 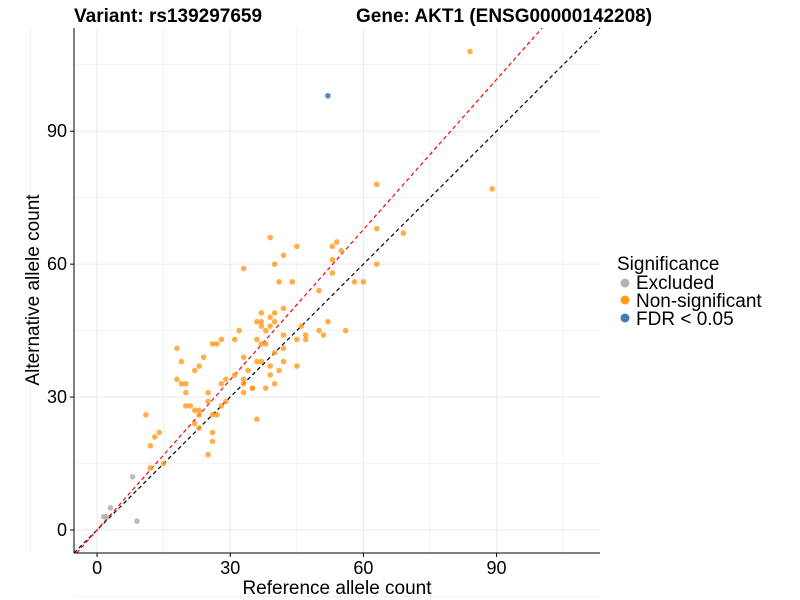 I want to click on y-tick-label: 90, so click(x=57, y=131).